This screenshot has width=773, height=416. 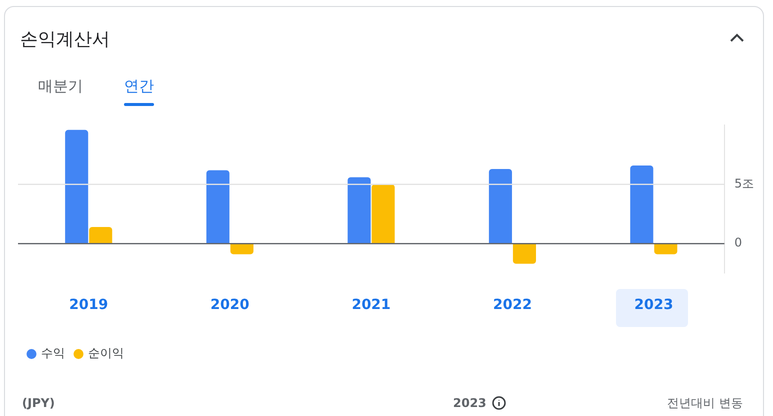 I want to click on x-tick-label: 2022, so click(x=512, y=305).